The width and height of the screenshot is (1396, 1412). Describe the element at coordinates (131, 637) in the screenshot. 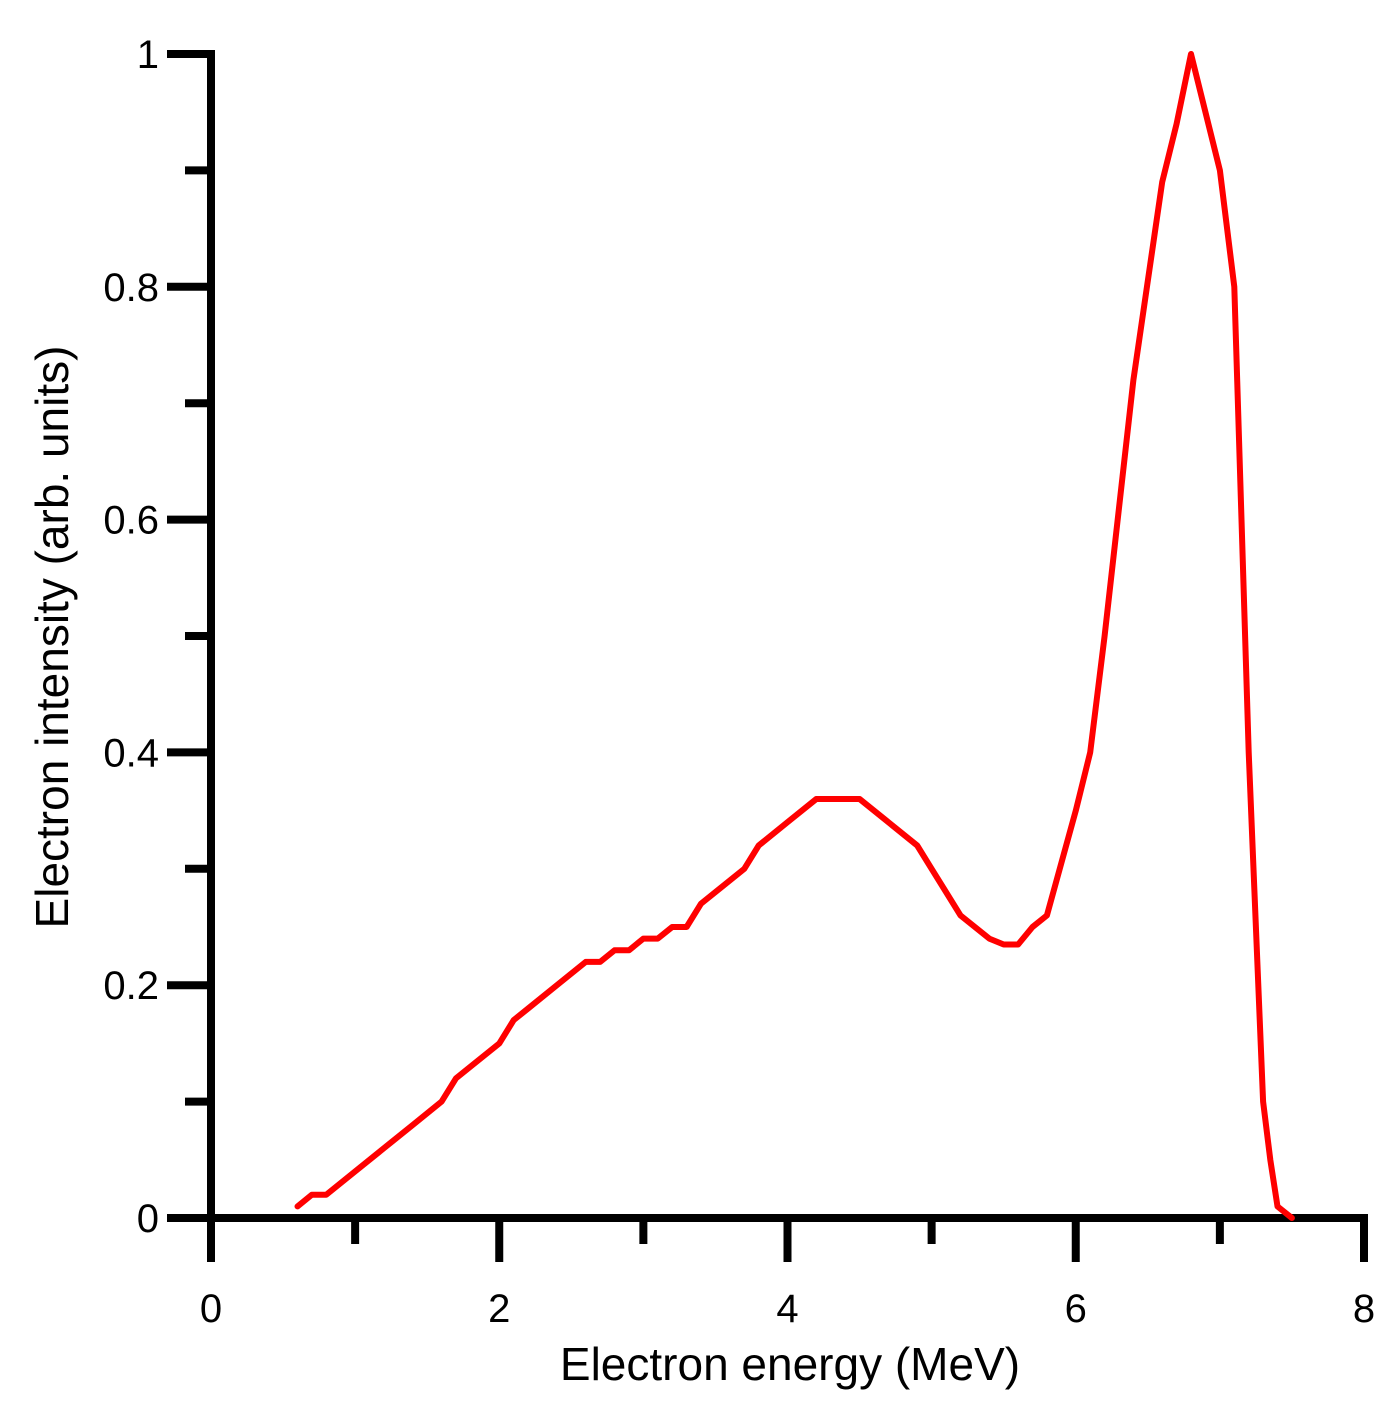

I see `y-tick-labels: 0 0.2 0.4 0.6 0.8 1` at that location.